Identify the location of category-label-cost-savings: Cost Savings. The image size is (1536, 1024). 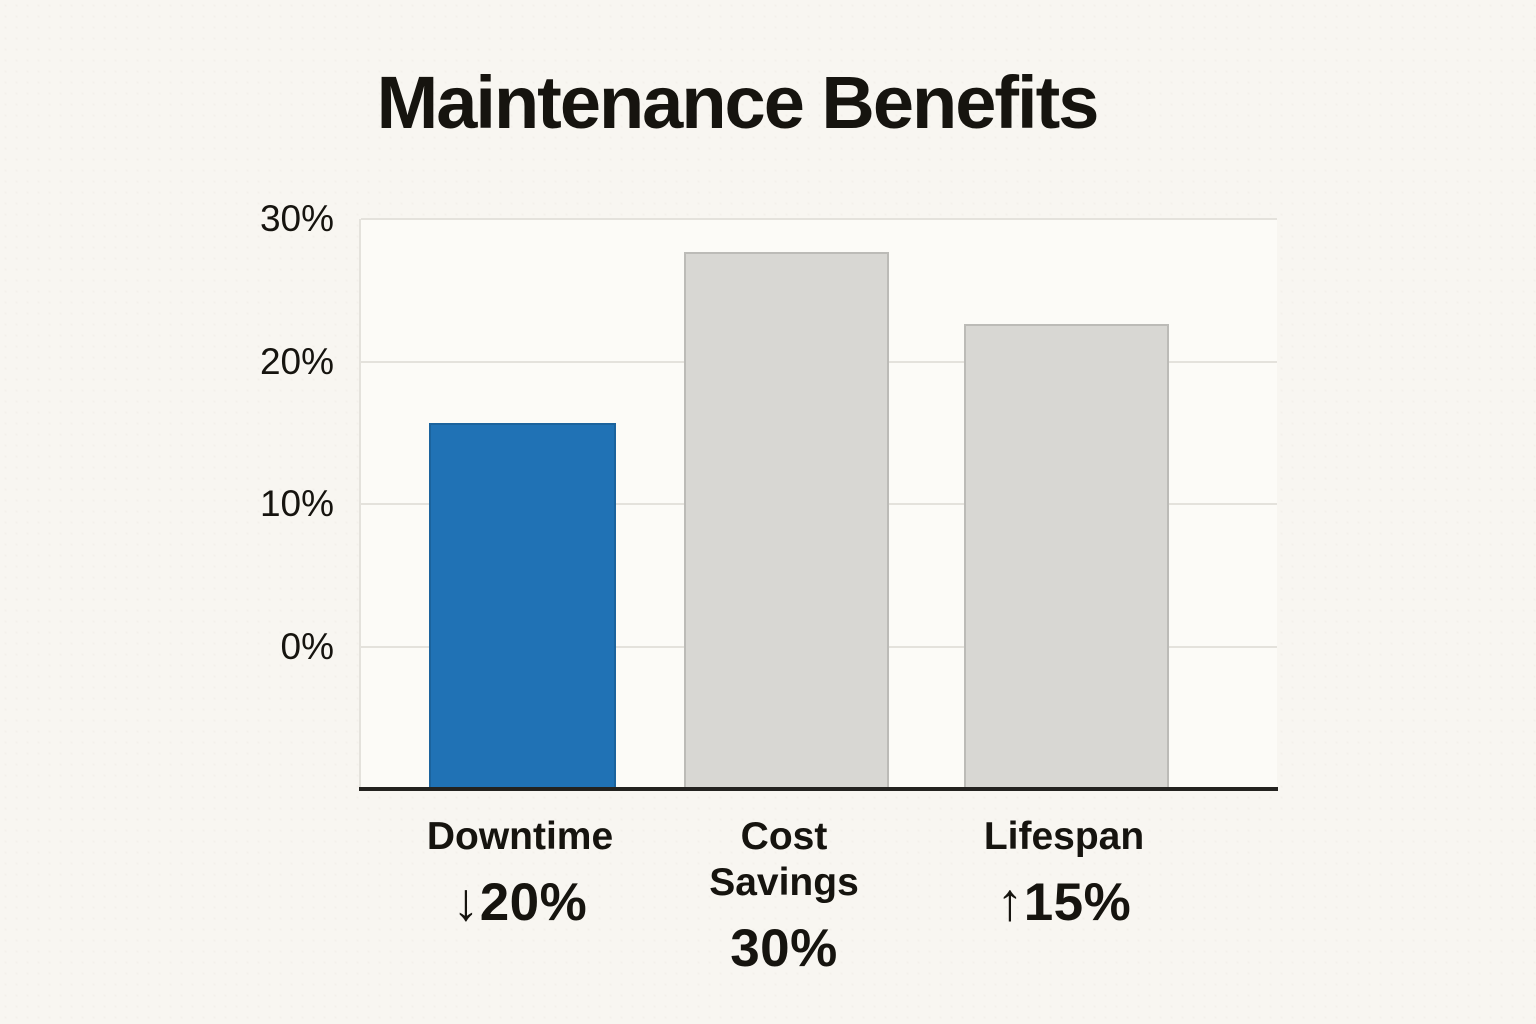
(784, 859).